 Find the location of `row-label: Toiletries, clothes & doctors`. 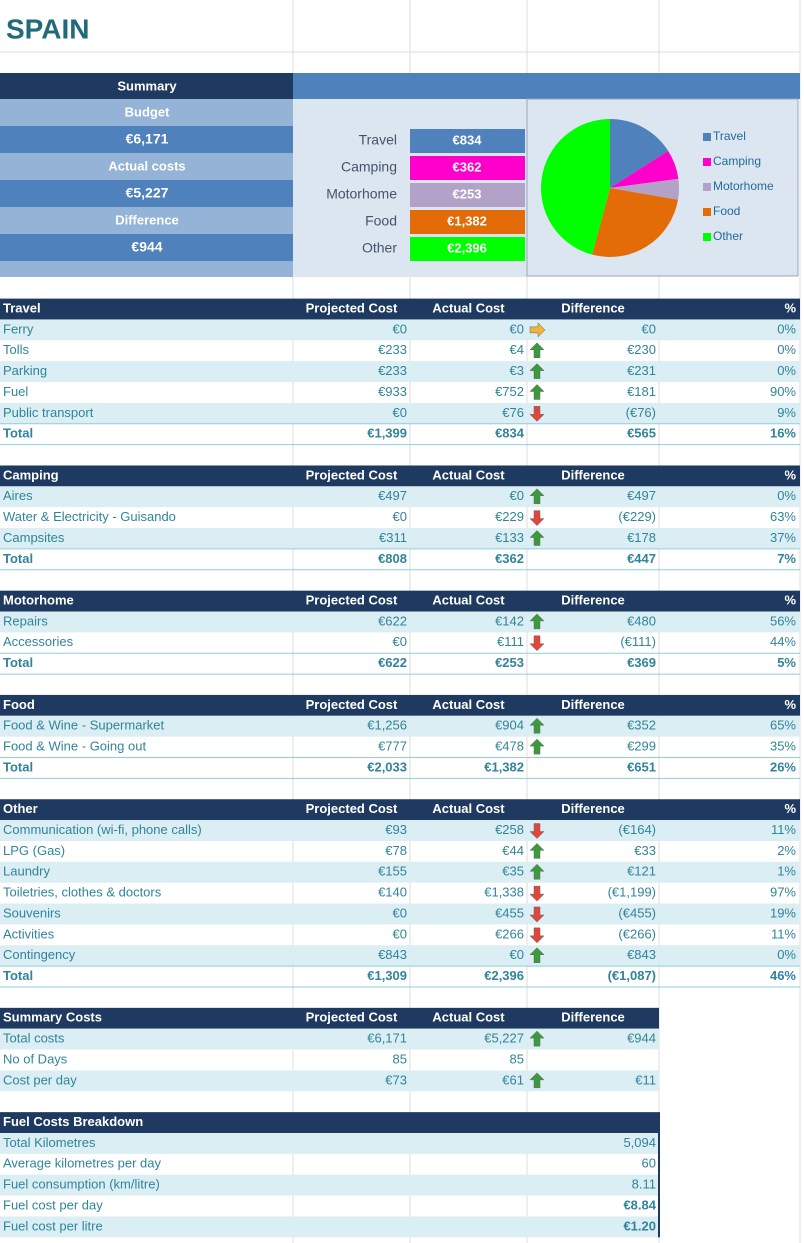

row-label: Toiletries, clothes & doctors is located at coordinates (82, 892).